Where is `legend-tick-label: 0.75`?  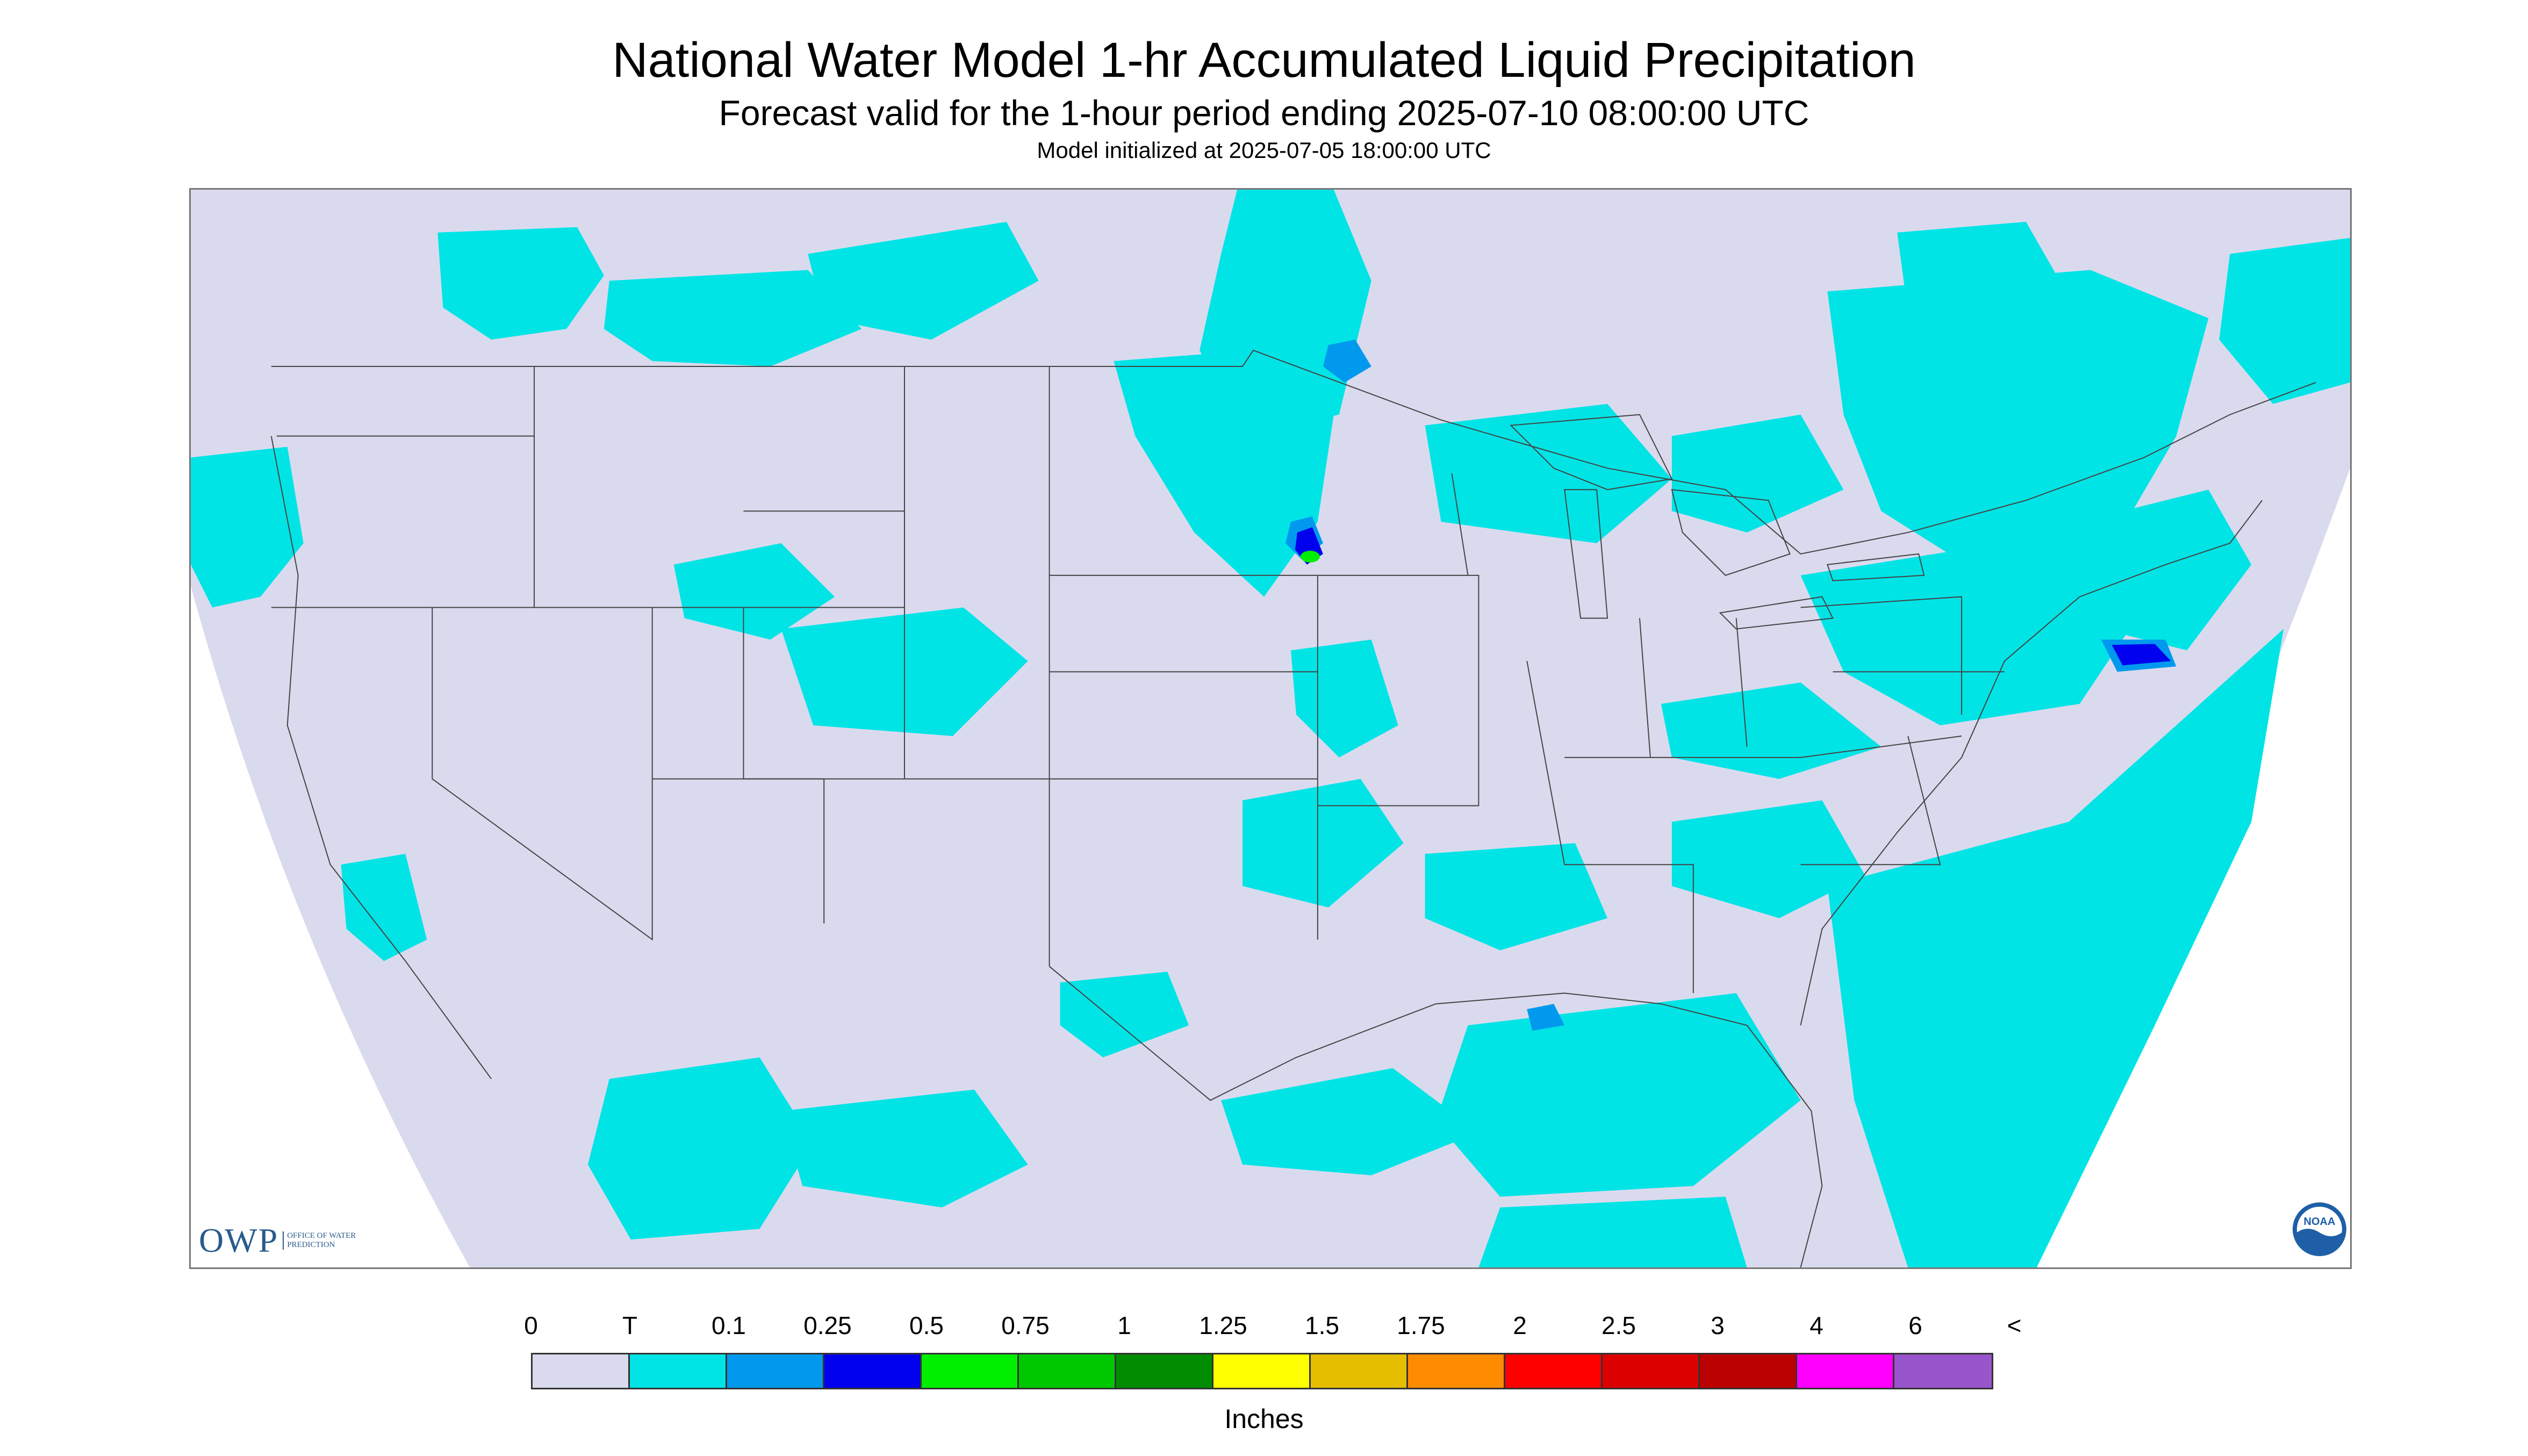
legend-tick-label: 0.75 is located at coordinates (1025, 1325).